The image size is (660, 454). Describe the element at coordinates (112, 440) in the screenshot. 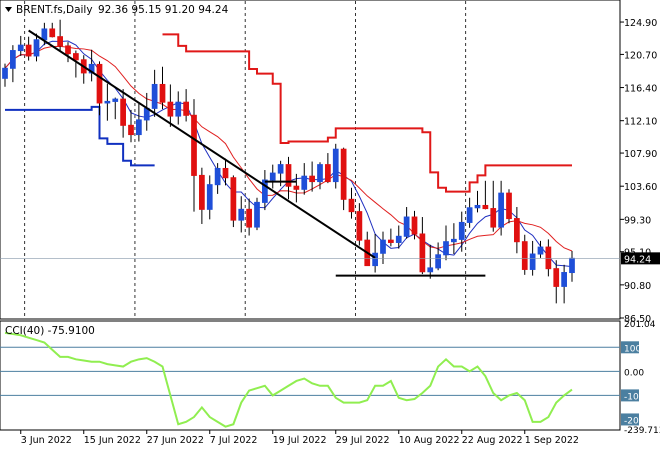

I see `time-tick-label: 15 Jun 2022` at that location.